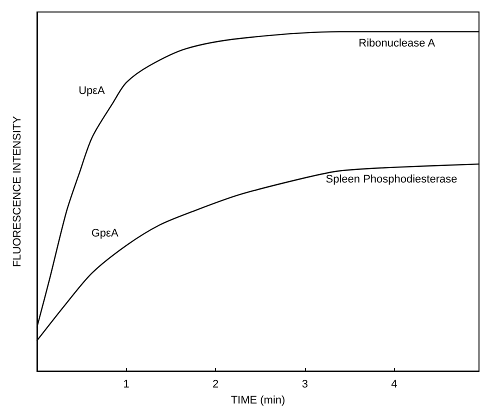  Describe the element at coordinates (397, 44) in the screenshot. I see `annotation: Ribonuclease A` at that location.